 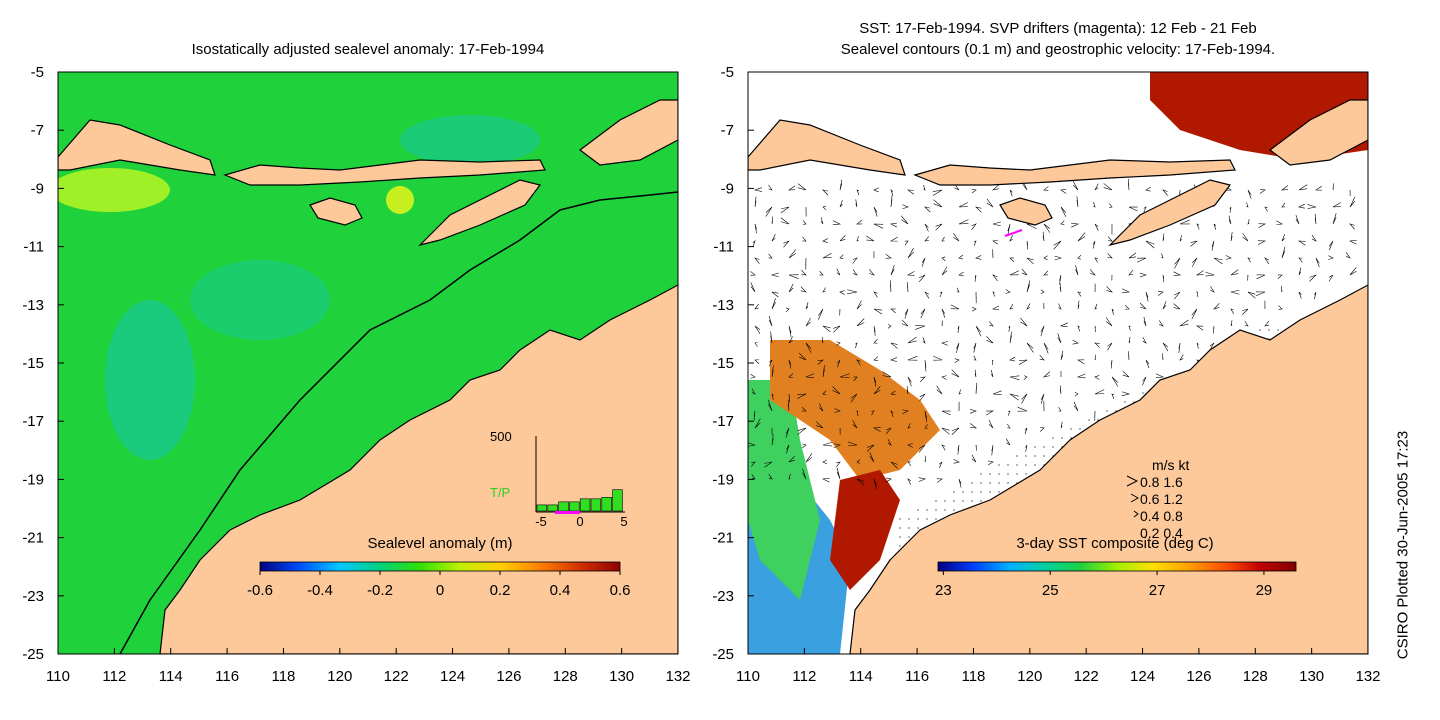 What do you see at coordinates (727, 188) in the screenshot?
I see `y-tick-label: -9` at bounding box center [727, 188].